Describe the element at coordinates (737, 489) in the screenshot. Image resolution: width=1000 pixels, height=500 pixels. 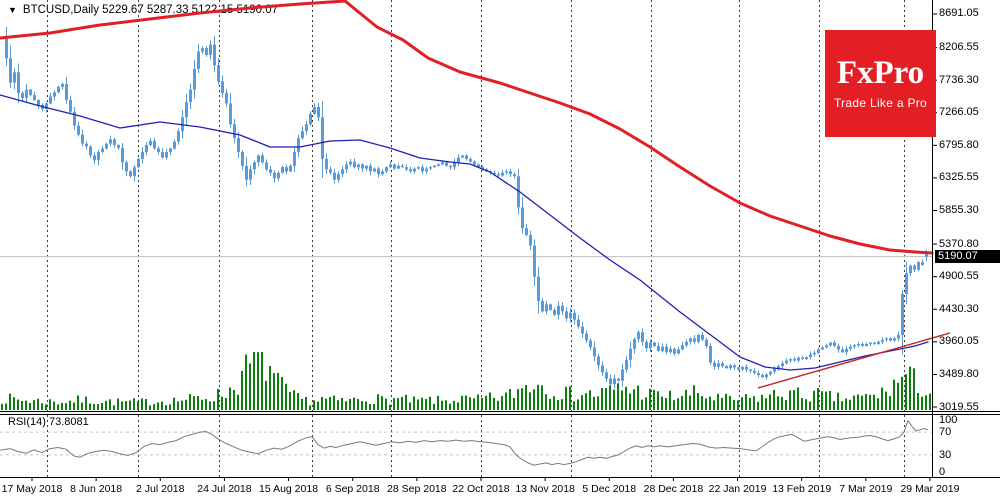
I see `date-axis-label: 22 Jan 2019` at that location.